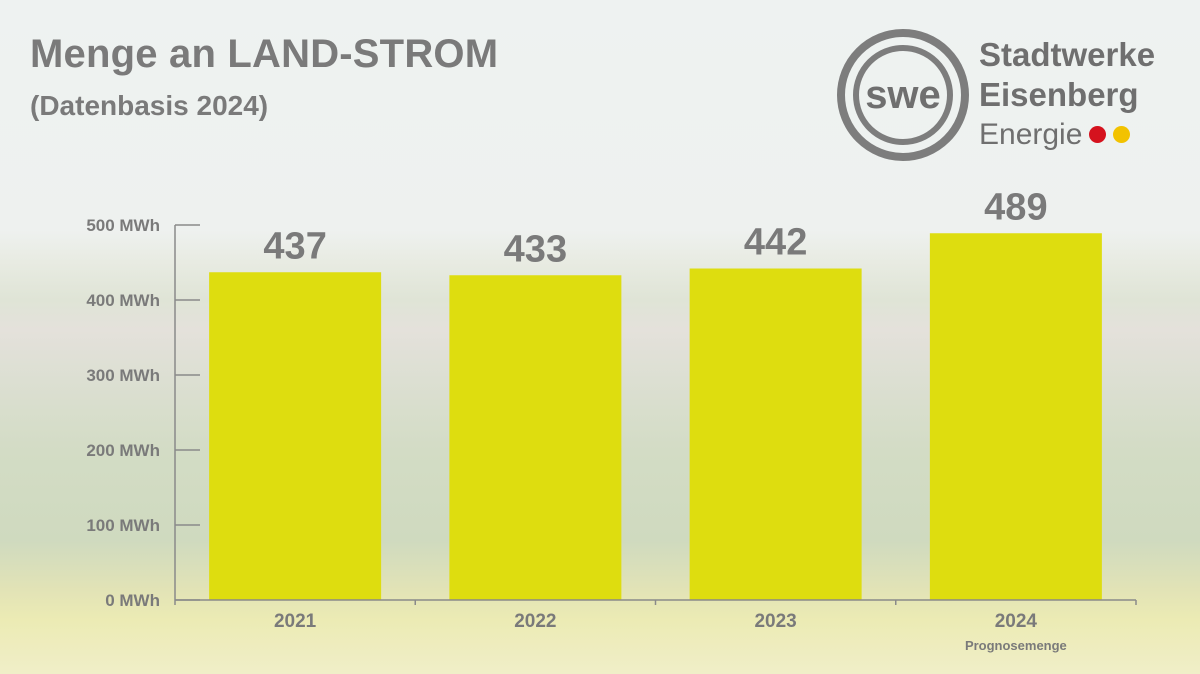 Image resolution: width=1200 pixels, height=674 pixels. Describe the element at coordinates (294, 246) in the screenshot. I see `data-label-2021: 437` at that location.